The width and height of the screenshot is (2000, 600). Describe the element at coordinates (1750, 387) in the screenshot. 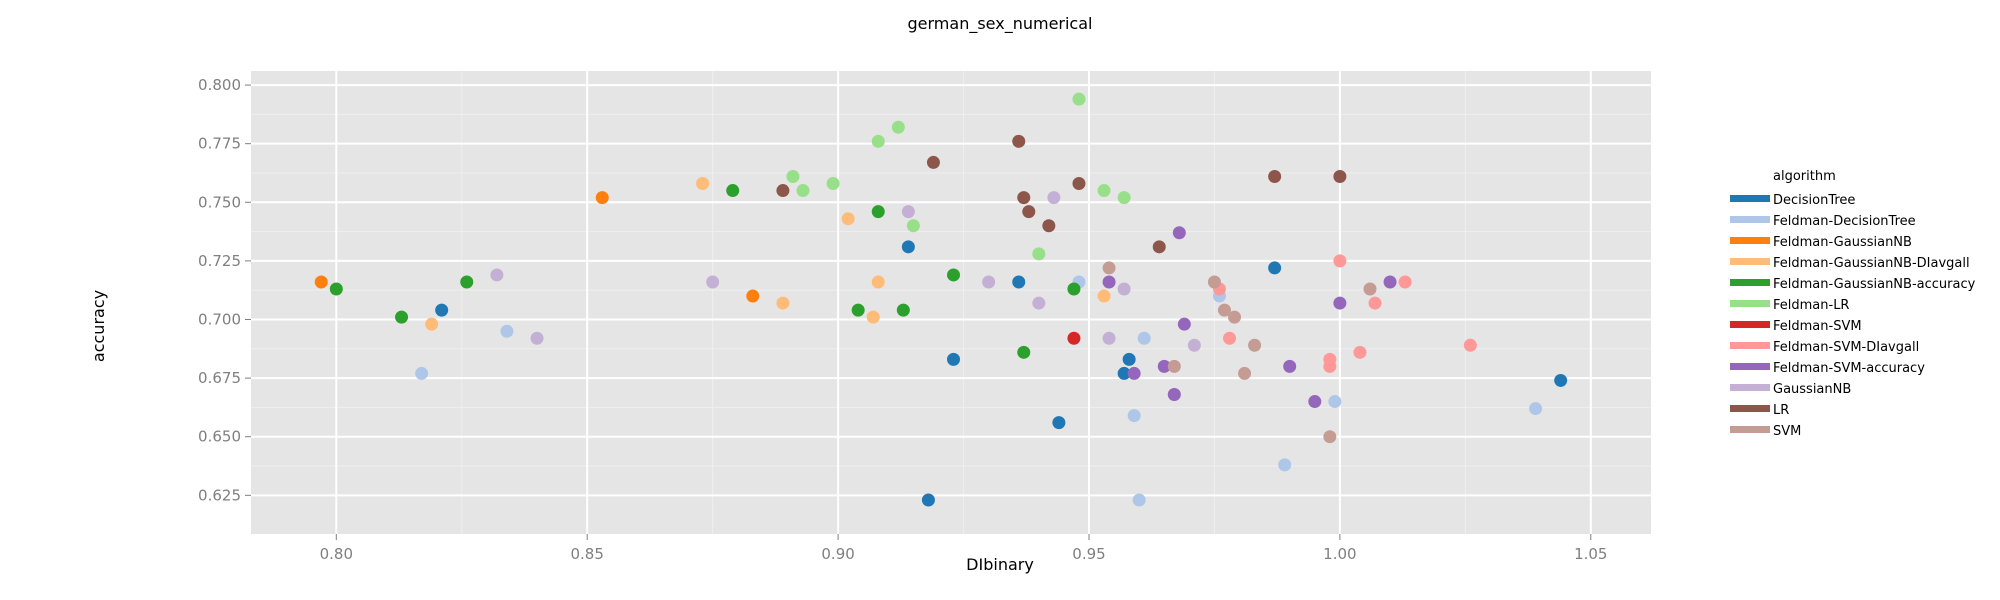

I see `legend-swatch-gaussiannb` at that location.